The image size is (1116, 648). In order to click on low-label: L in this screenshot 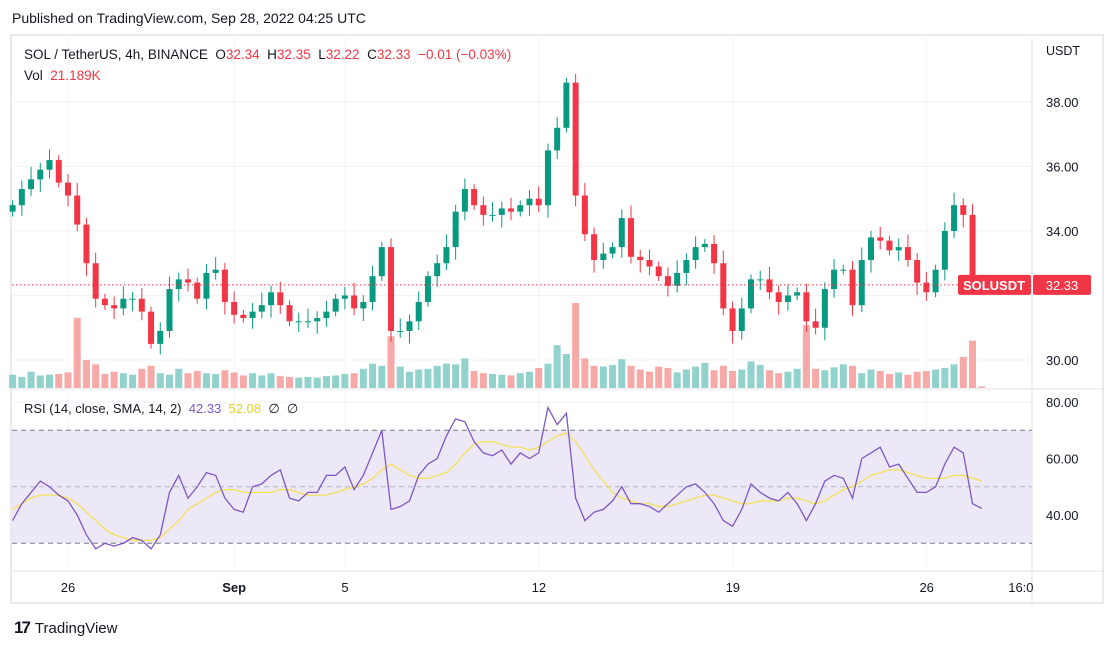, I will do `click(322, 54)`.